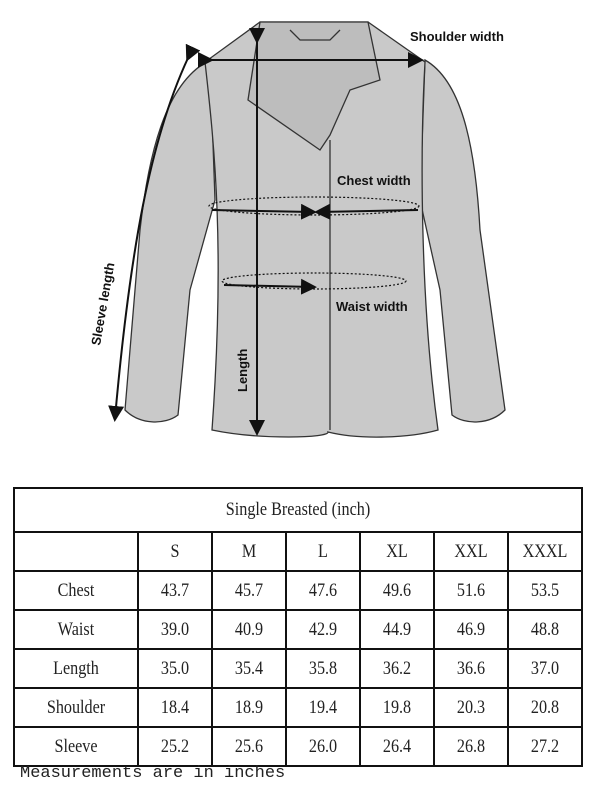 Image resolution: width=600 pixels, height=800 pixels. I want to click on measurement-cell: 53.5, so click(545, 590).